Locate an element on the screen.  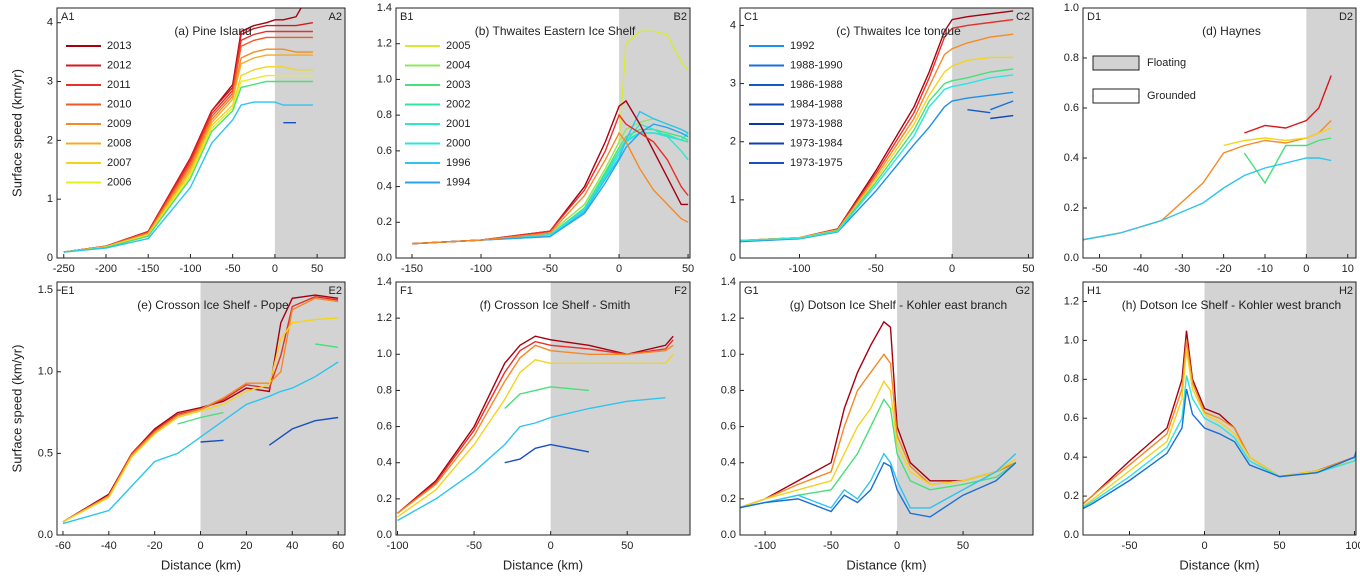
y-tick-label: 3 is located at coordinates (50, 81).